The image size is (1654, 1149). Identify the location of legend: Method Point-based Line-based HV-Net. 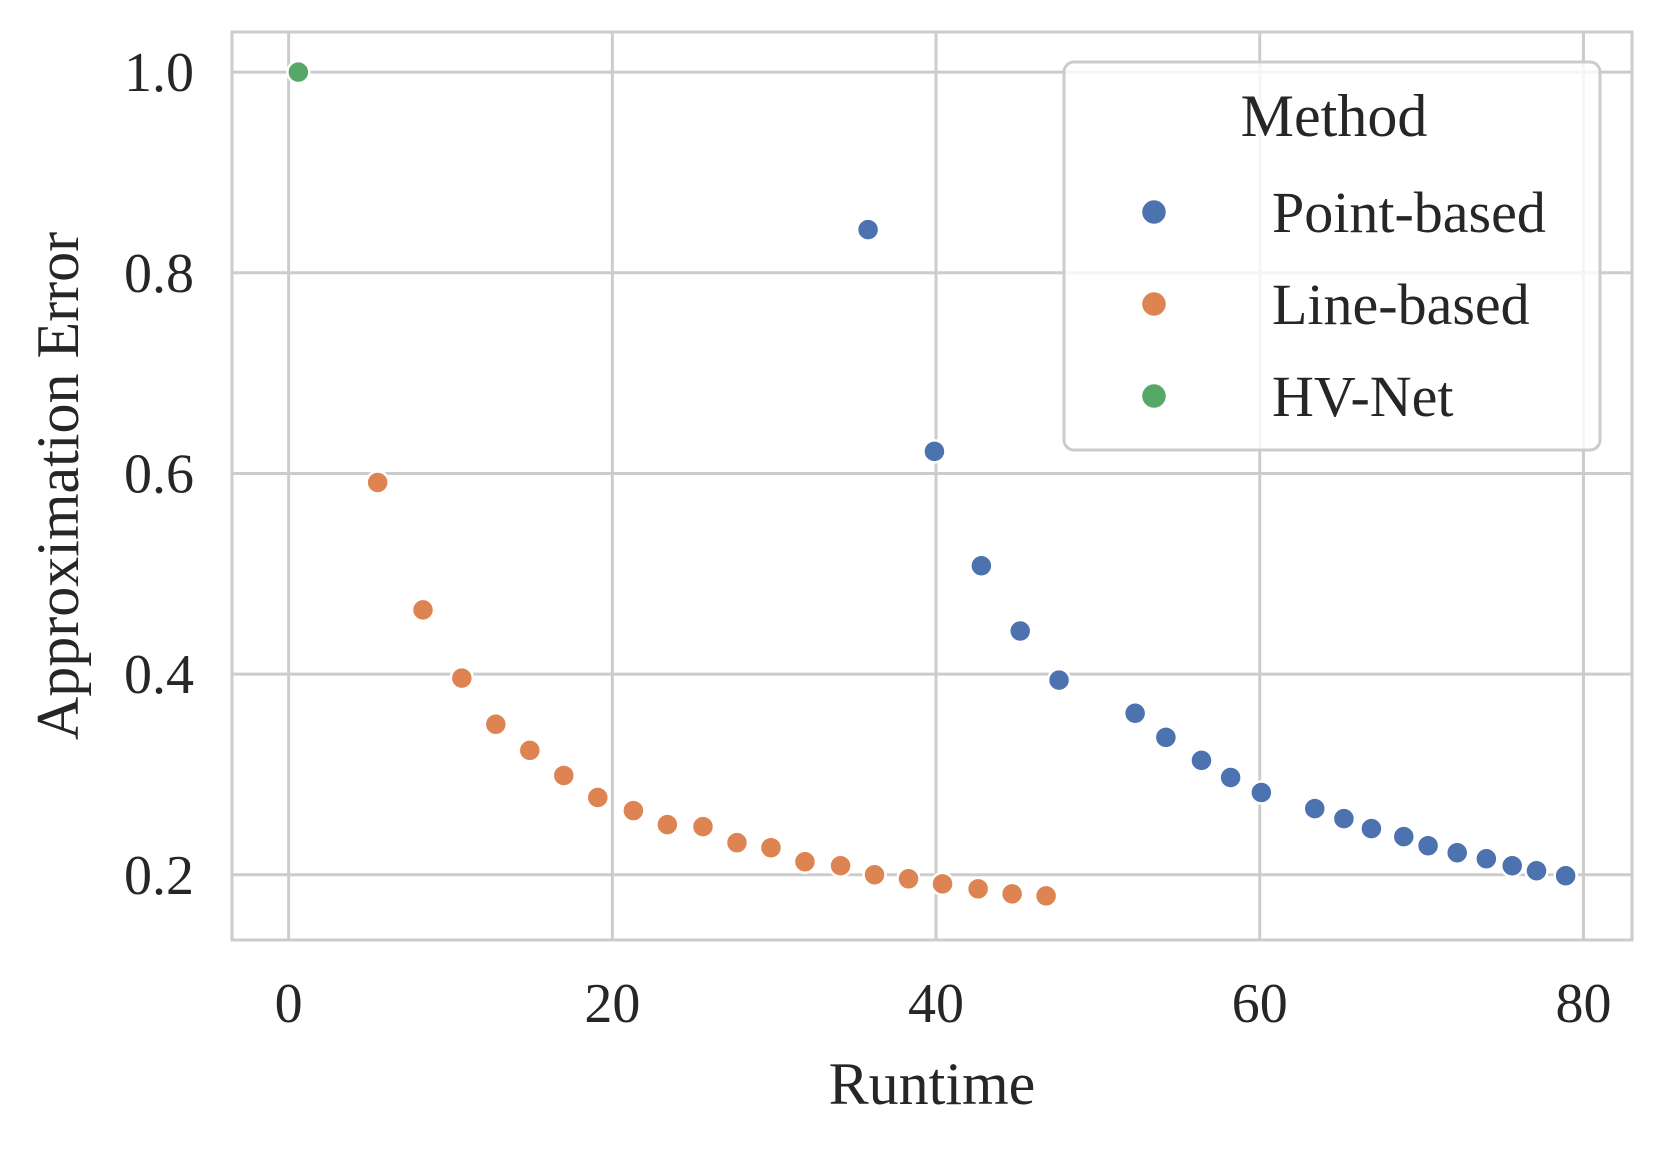
(1332, 256).